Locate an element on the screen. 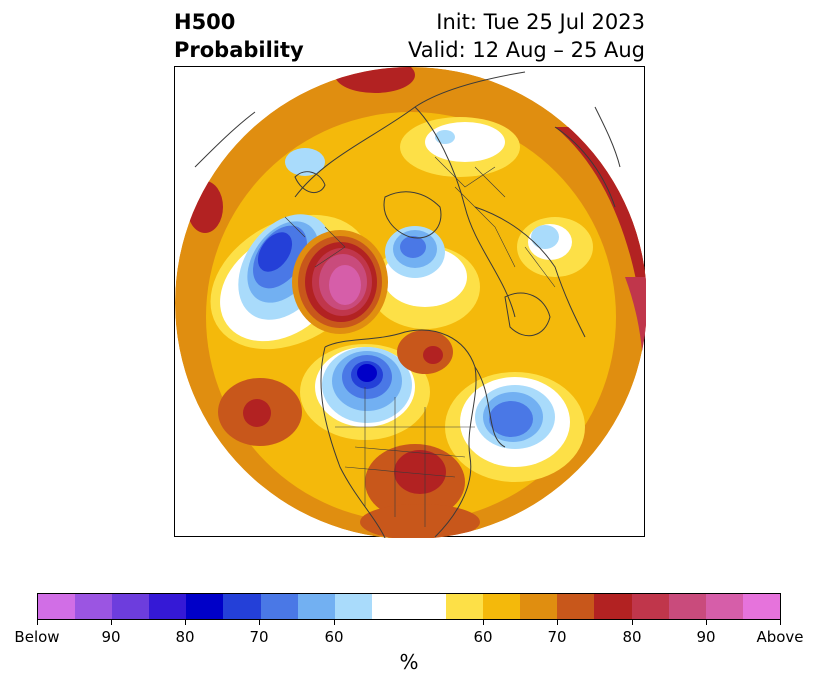  colorbar is located at coordinates (409, 606).